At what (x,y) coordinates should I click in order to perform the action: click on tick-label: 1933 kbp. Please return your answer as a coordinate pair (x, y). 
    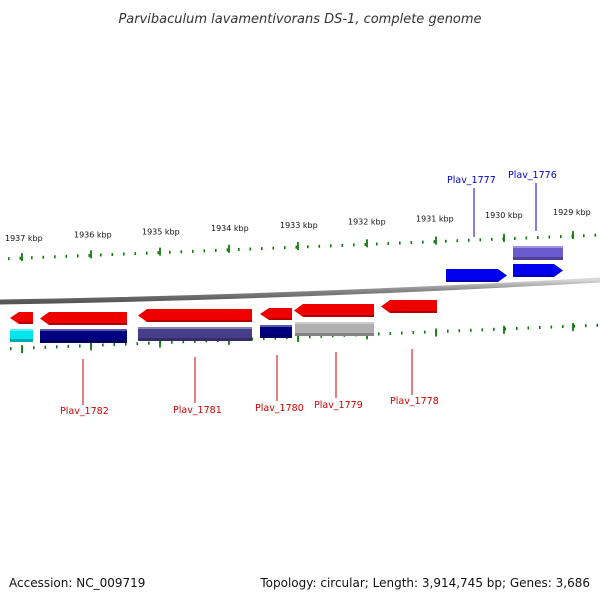
    Looking at the image, I should click on (299, 225).